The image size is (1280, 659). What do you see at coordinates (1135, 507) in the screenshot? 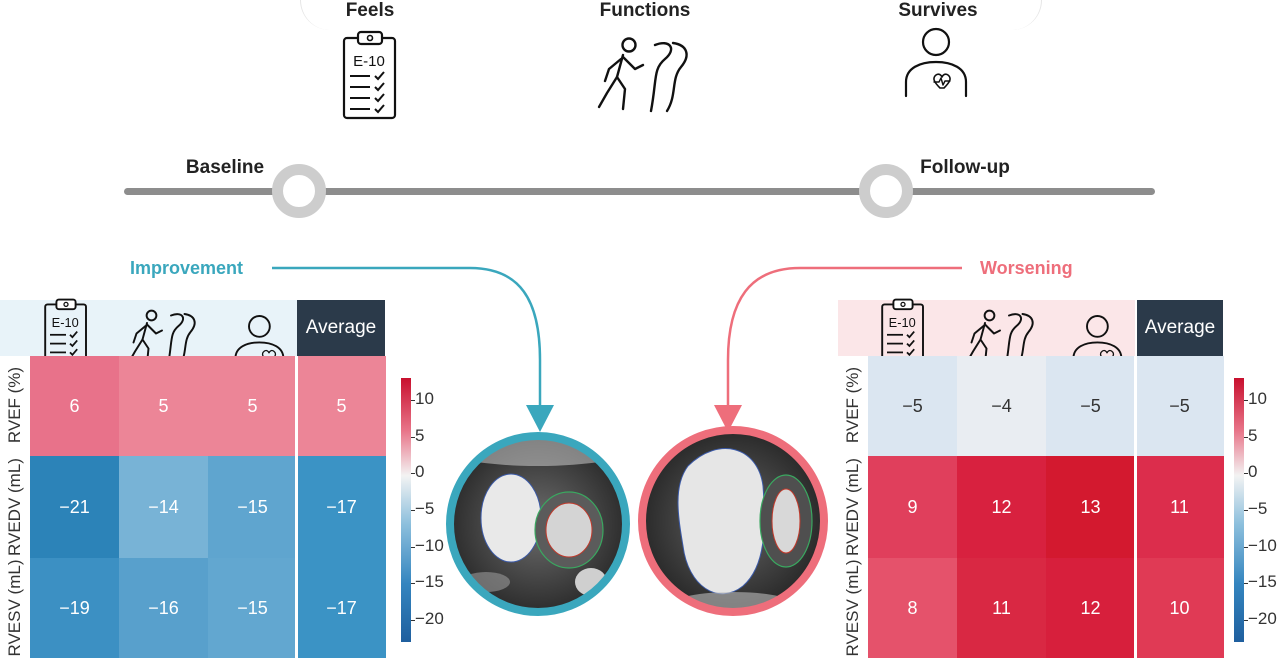
I see `worsening-average-divider` at bounding box center [1135, 507].